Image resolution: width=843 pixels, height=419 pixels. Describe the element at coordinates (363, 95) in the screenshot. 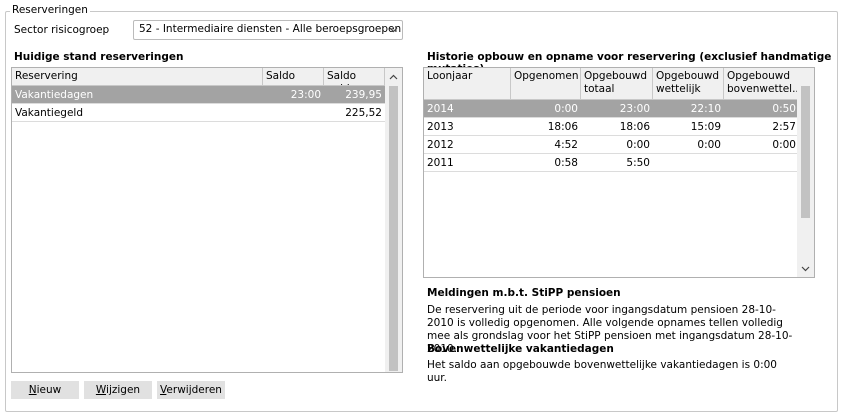

I see `table-cell: 239,95` at that location.